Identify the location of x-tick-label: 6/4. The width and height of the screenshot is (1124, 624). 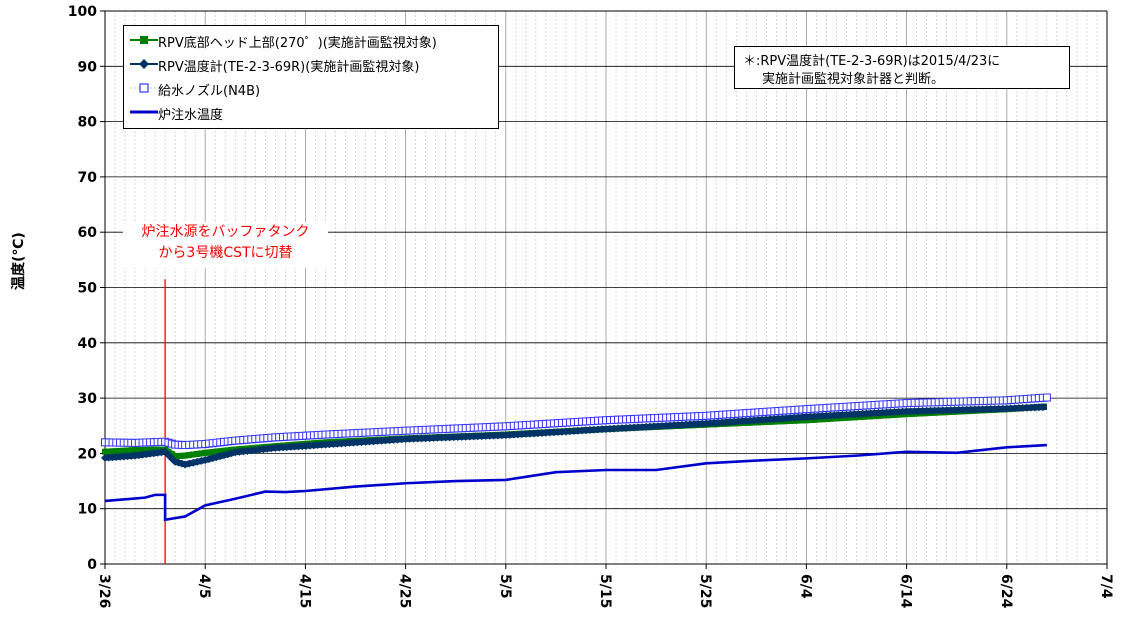
(805, 586).